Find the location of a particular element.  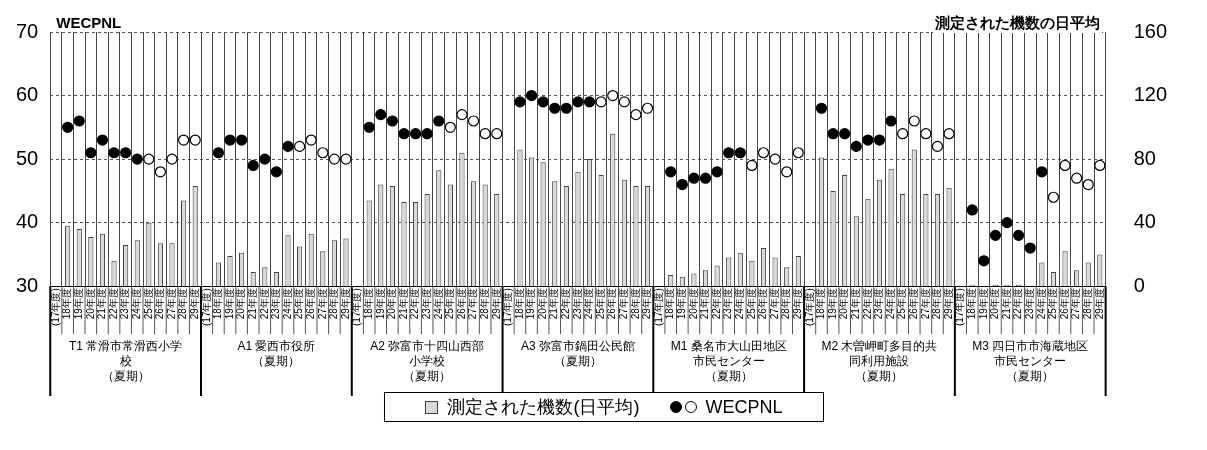

y2-tick-label: 120 is located at coordinates (1150, 94).